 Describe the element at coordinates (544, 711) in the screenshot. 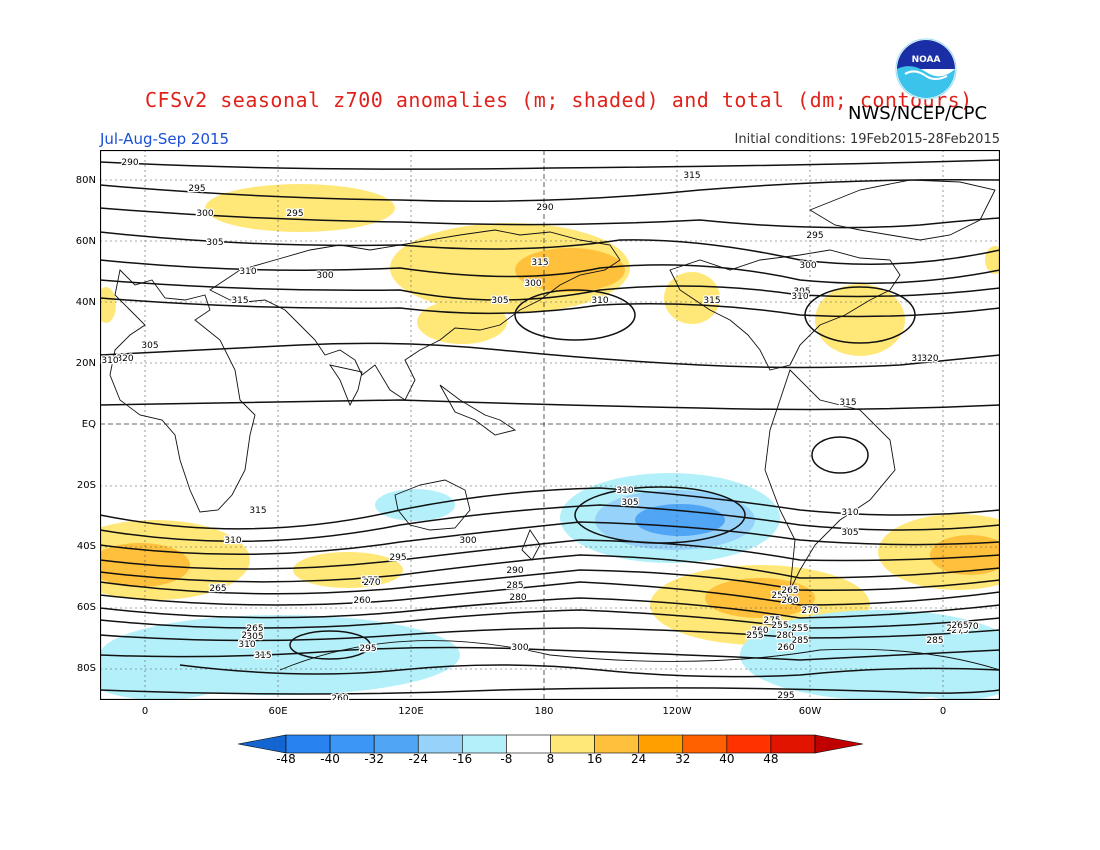

I see `lon-label: 180` at that location.